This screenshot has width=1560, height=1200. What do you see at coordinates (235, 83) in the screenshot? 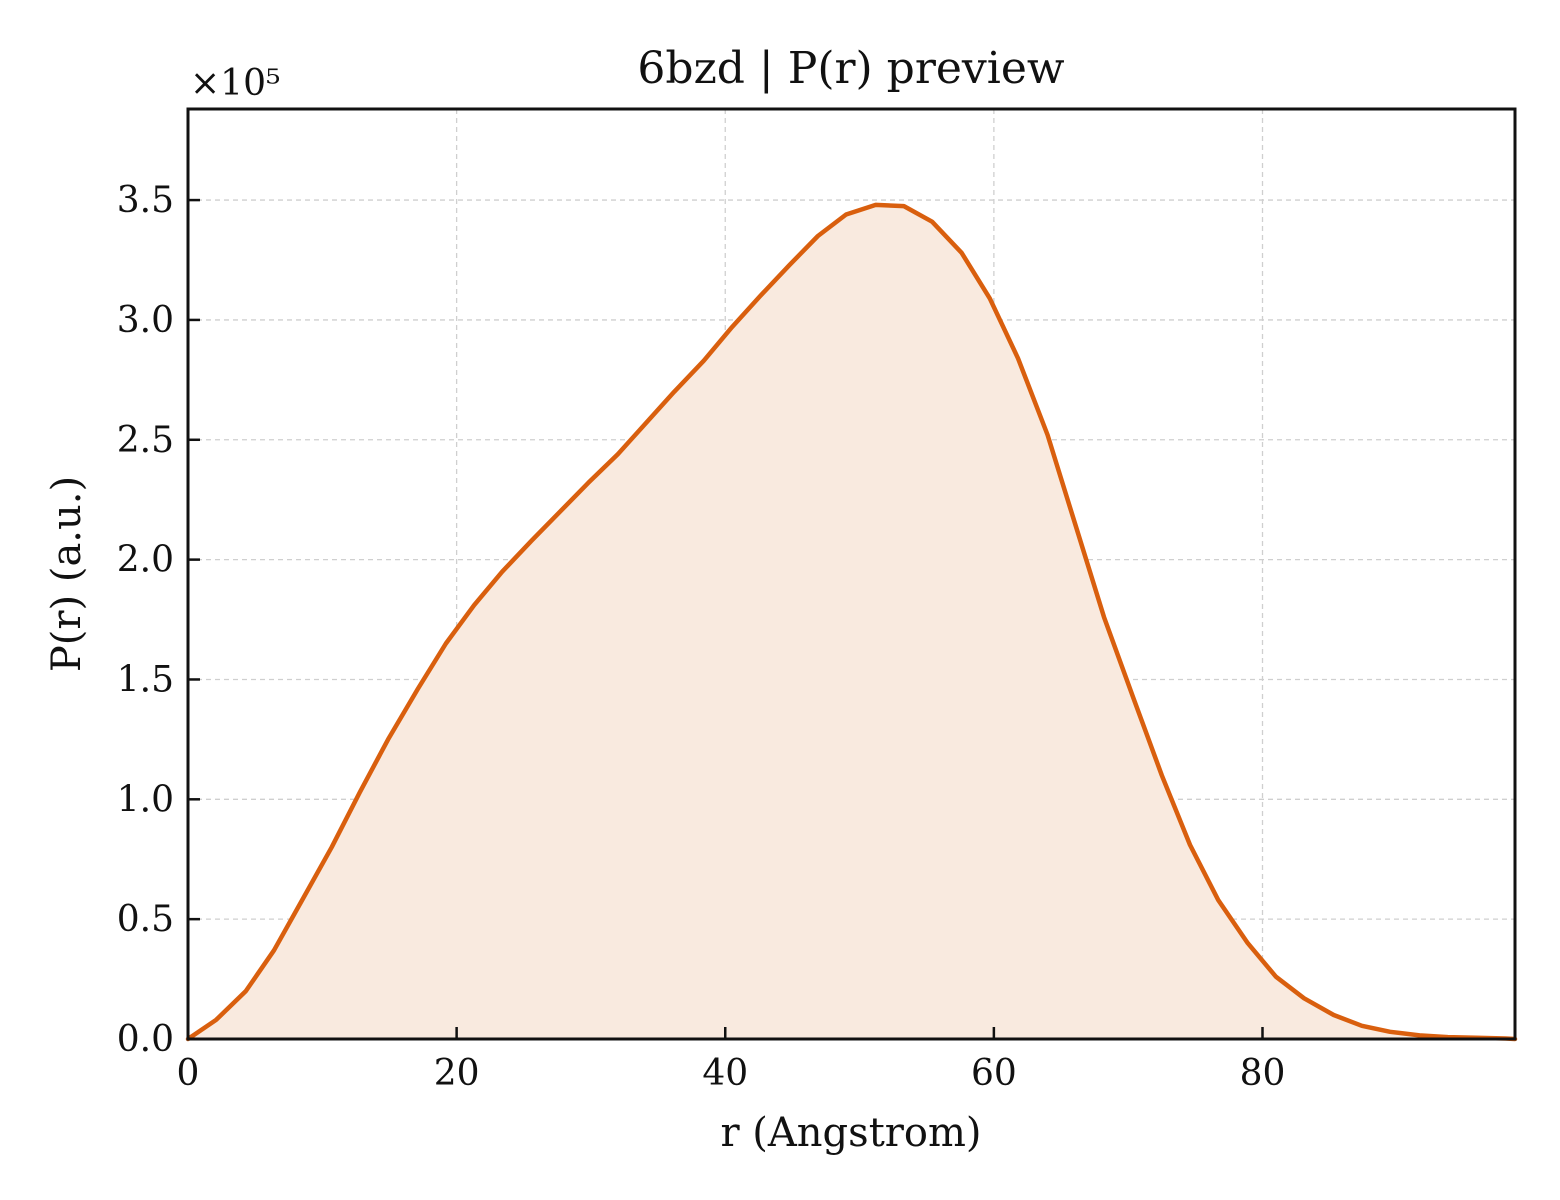
I see `y-scale-label: ×10⁵` at bounding box center [235, 83].